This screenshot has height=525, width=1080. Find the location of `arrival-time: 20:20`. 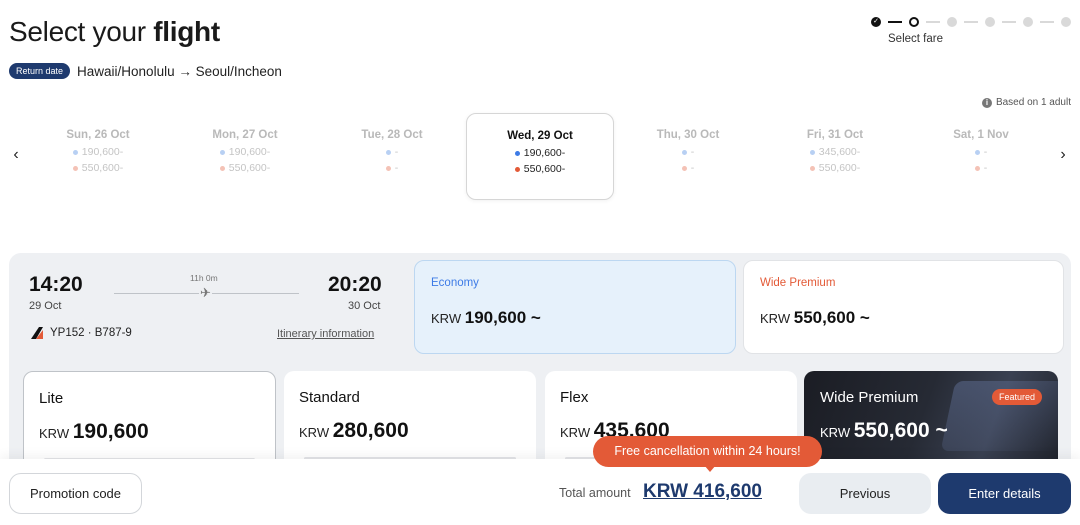

arrival-time: 20:20 is located at coordinates (355, 284).